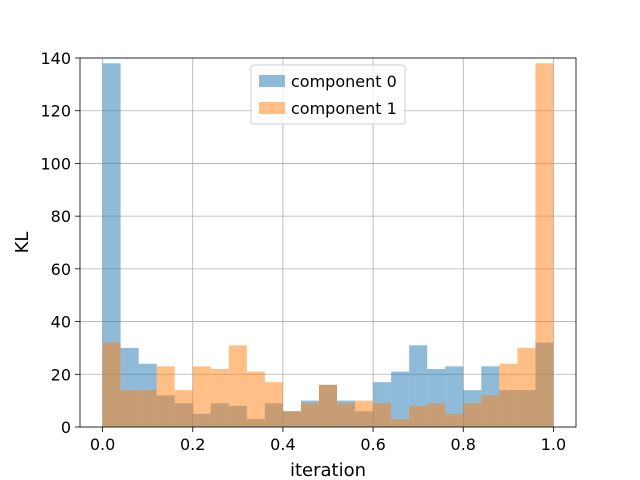 The image size is (640, 480). Describe the element at coordinates (61, 216) in the screenshot. I see `y-tick-label: 80` at that location.